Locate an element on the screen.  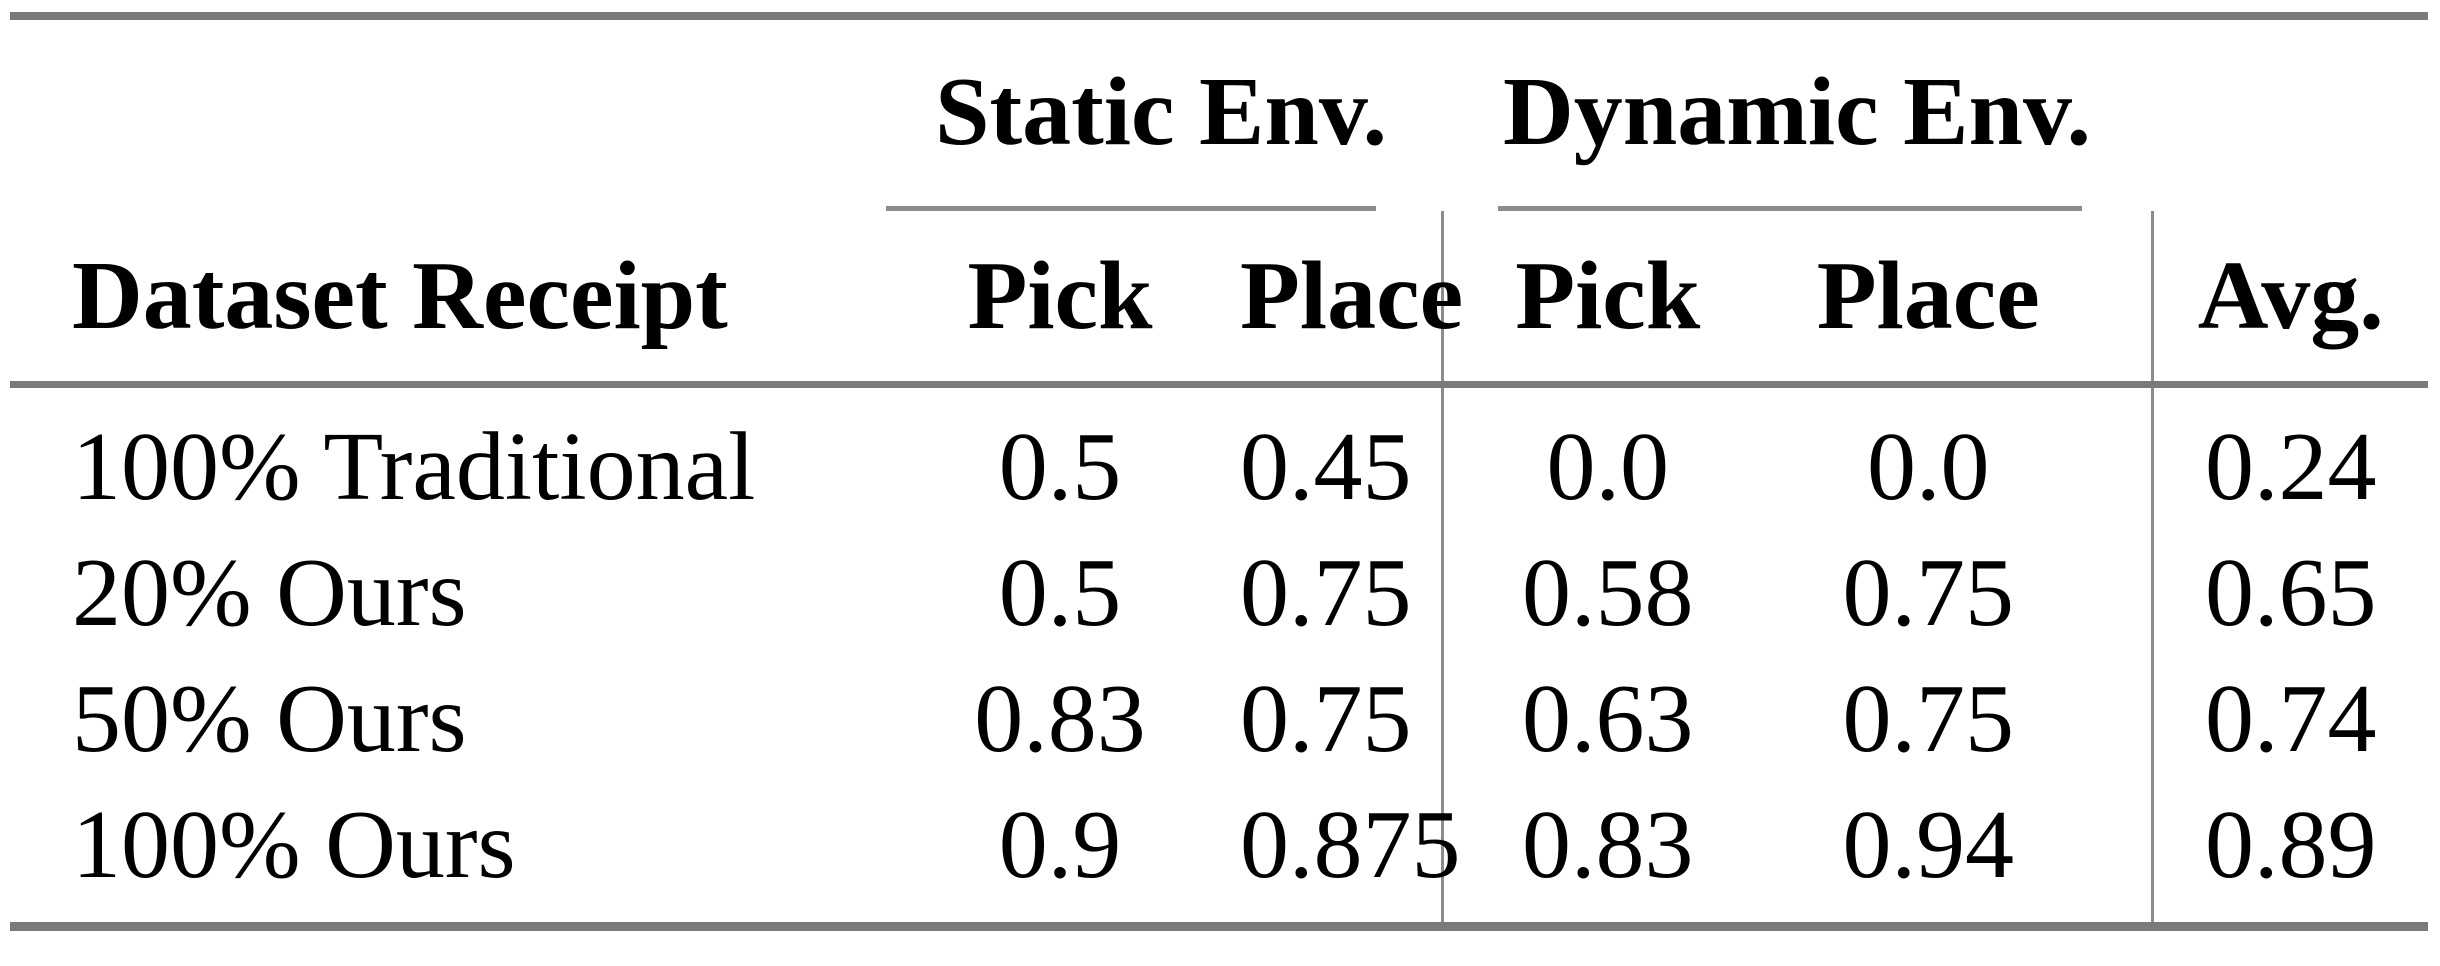
cell-dynamic-pick: 0.83 is located at coordinates (1606, 854).